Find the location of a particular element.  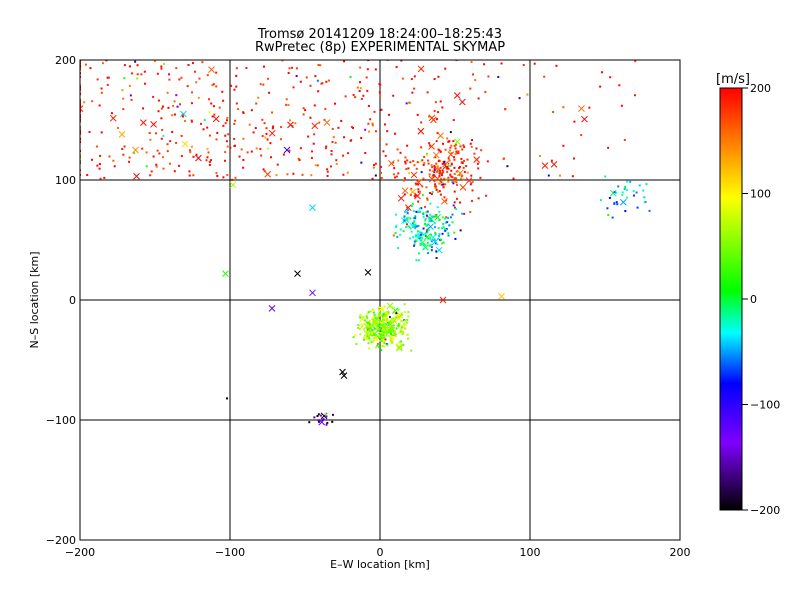

y-tick-label: 100 is located at coordinates (65, 180).